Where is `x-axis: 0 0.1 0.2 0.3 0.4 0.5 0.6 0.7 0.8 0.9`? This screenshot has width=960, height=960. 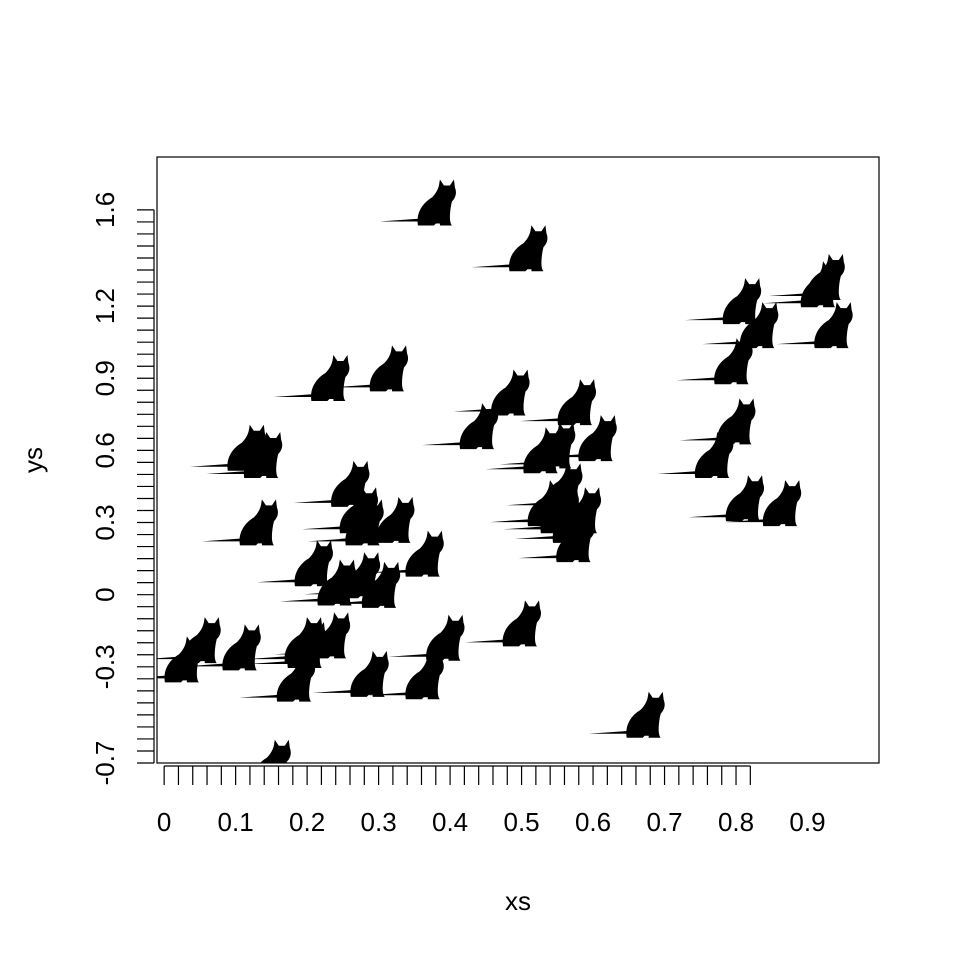 x-axis: 0 0.1 0.2 0.3 0.4 0.5 0.6 0.7 0.8 0.9 is located at coordinates (491, 801).